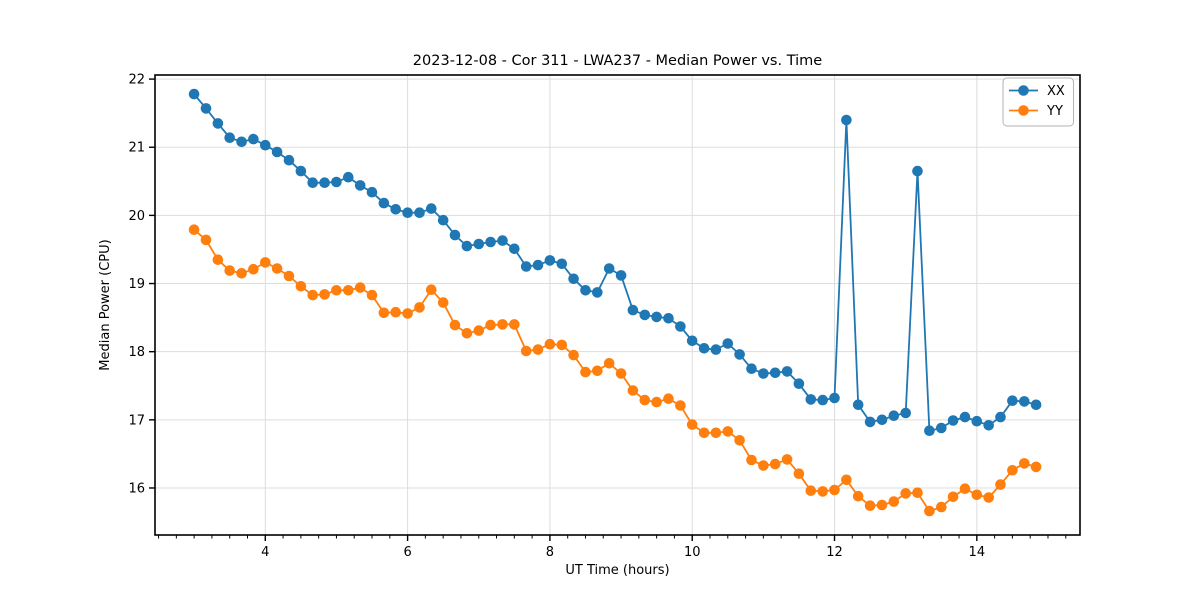 Image resolution: width=1200 pixels, height=600 pixels. I want to click on y-tick-label: 19, so click(136, 284).